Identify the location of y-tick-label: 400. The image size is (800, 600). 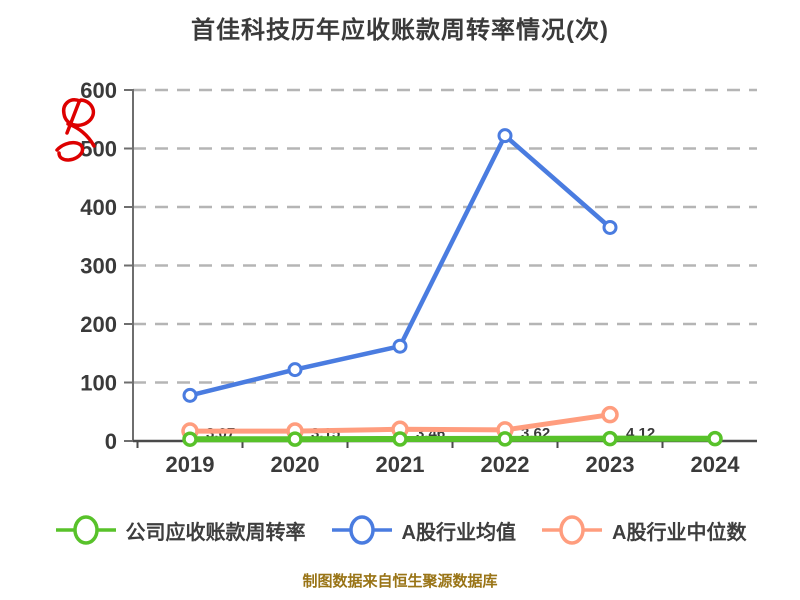
(98, 207).